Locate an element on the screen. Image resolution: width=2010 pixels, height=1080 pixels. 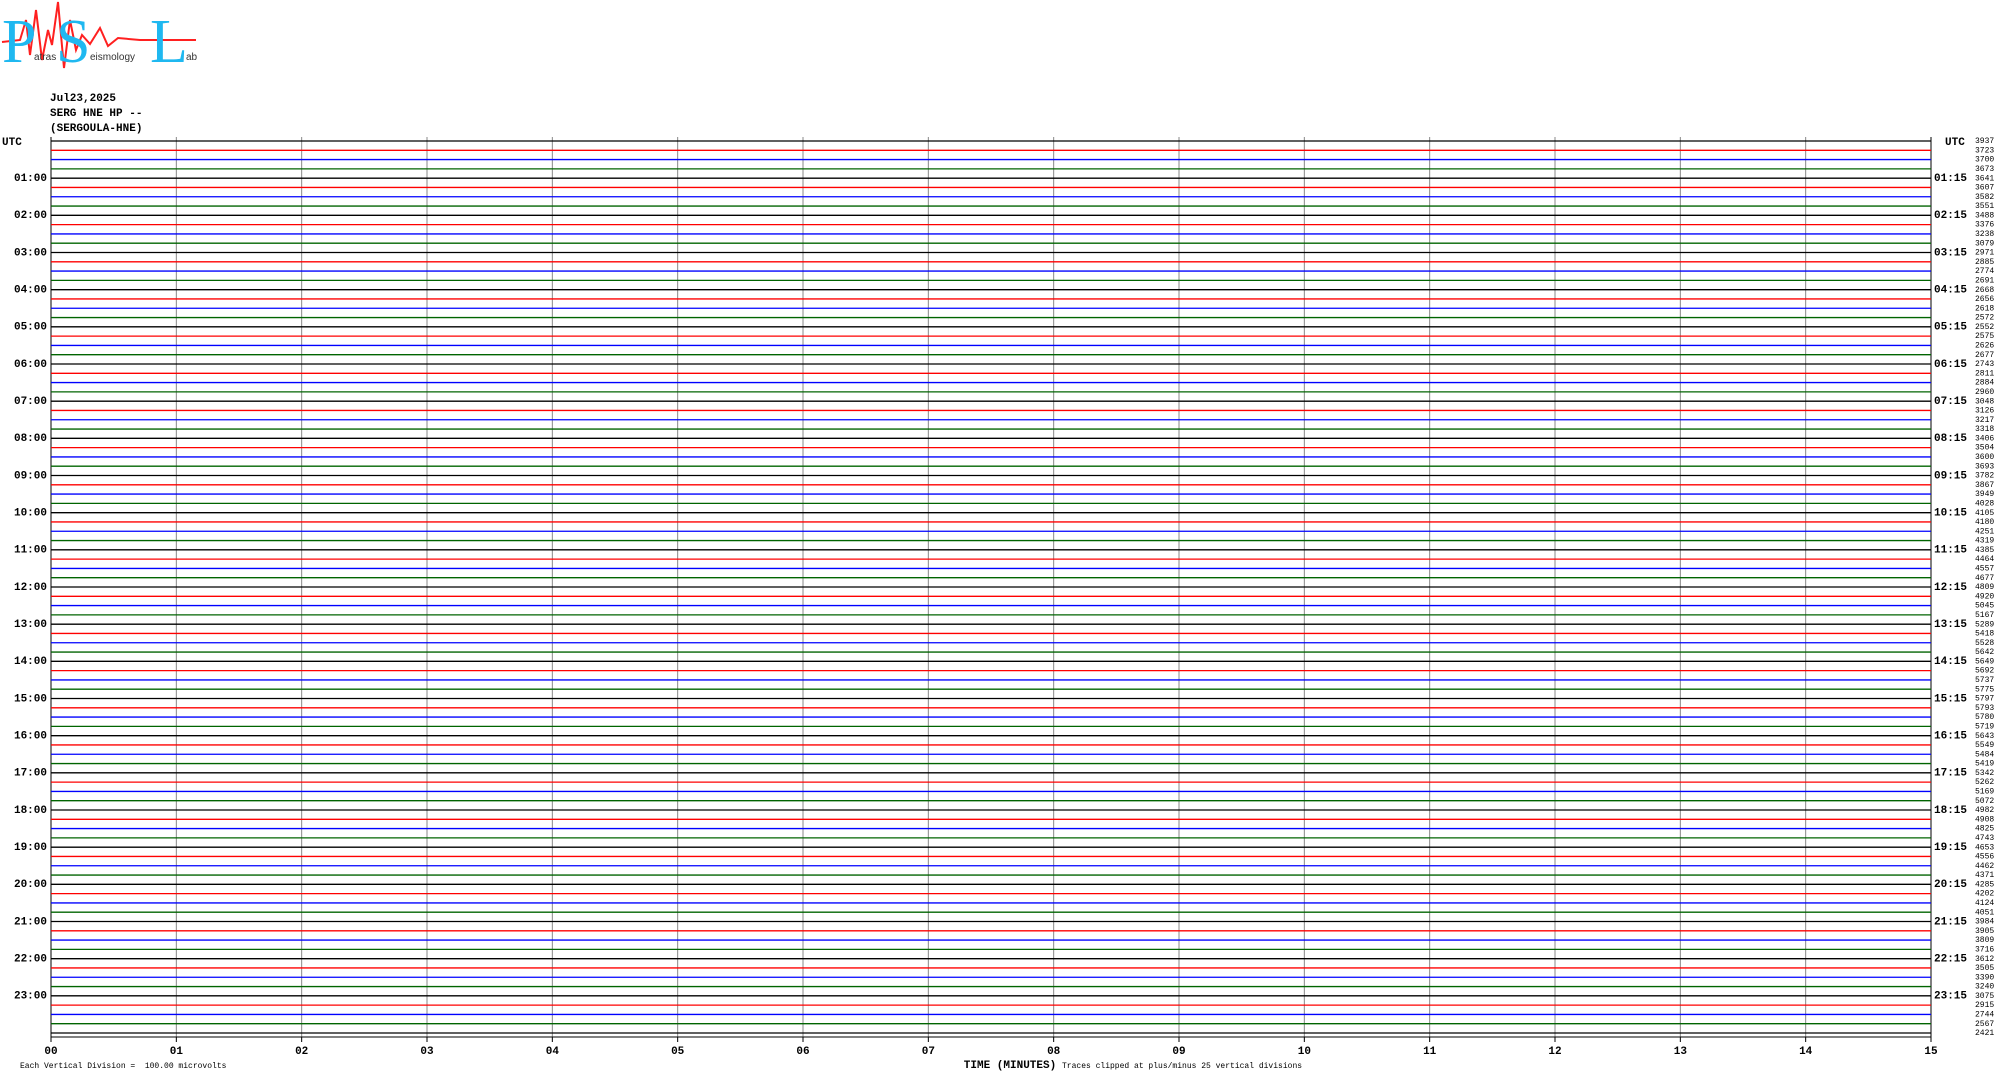
right-hour-label: 20:15 is located at coordinates (1950, 885).